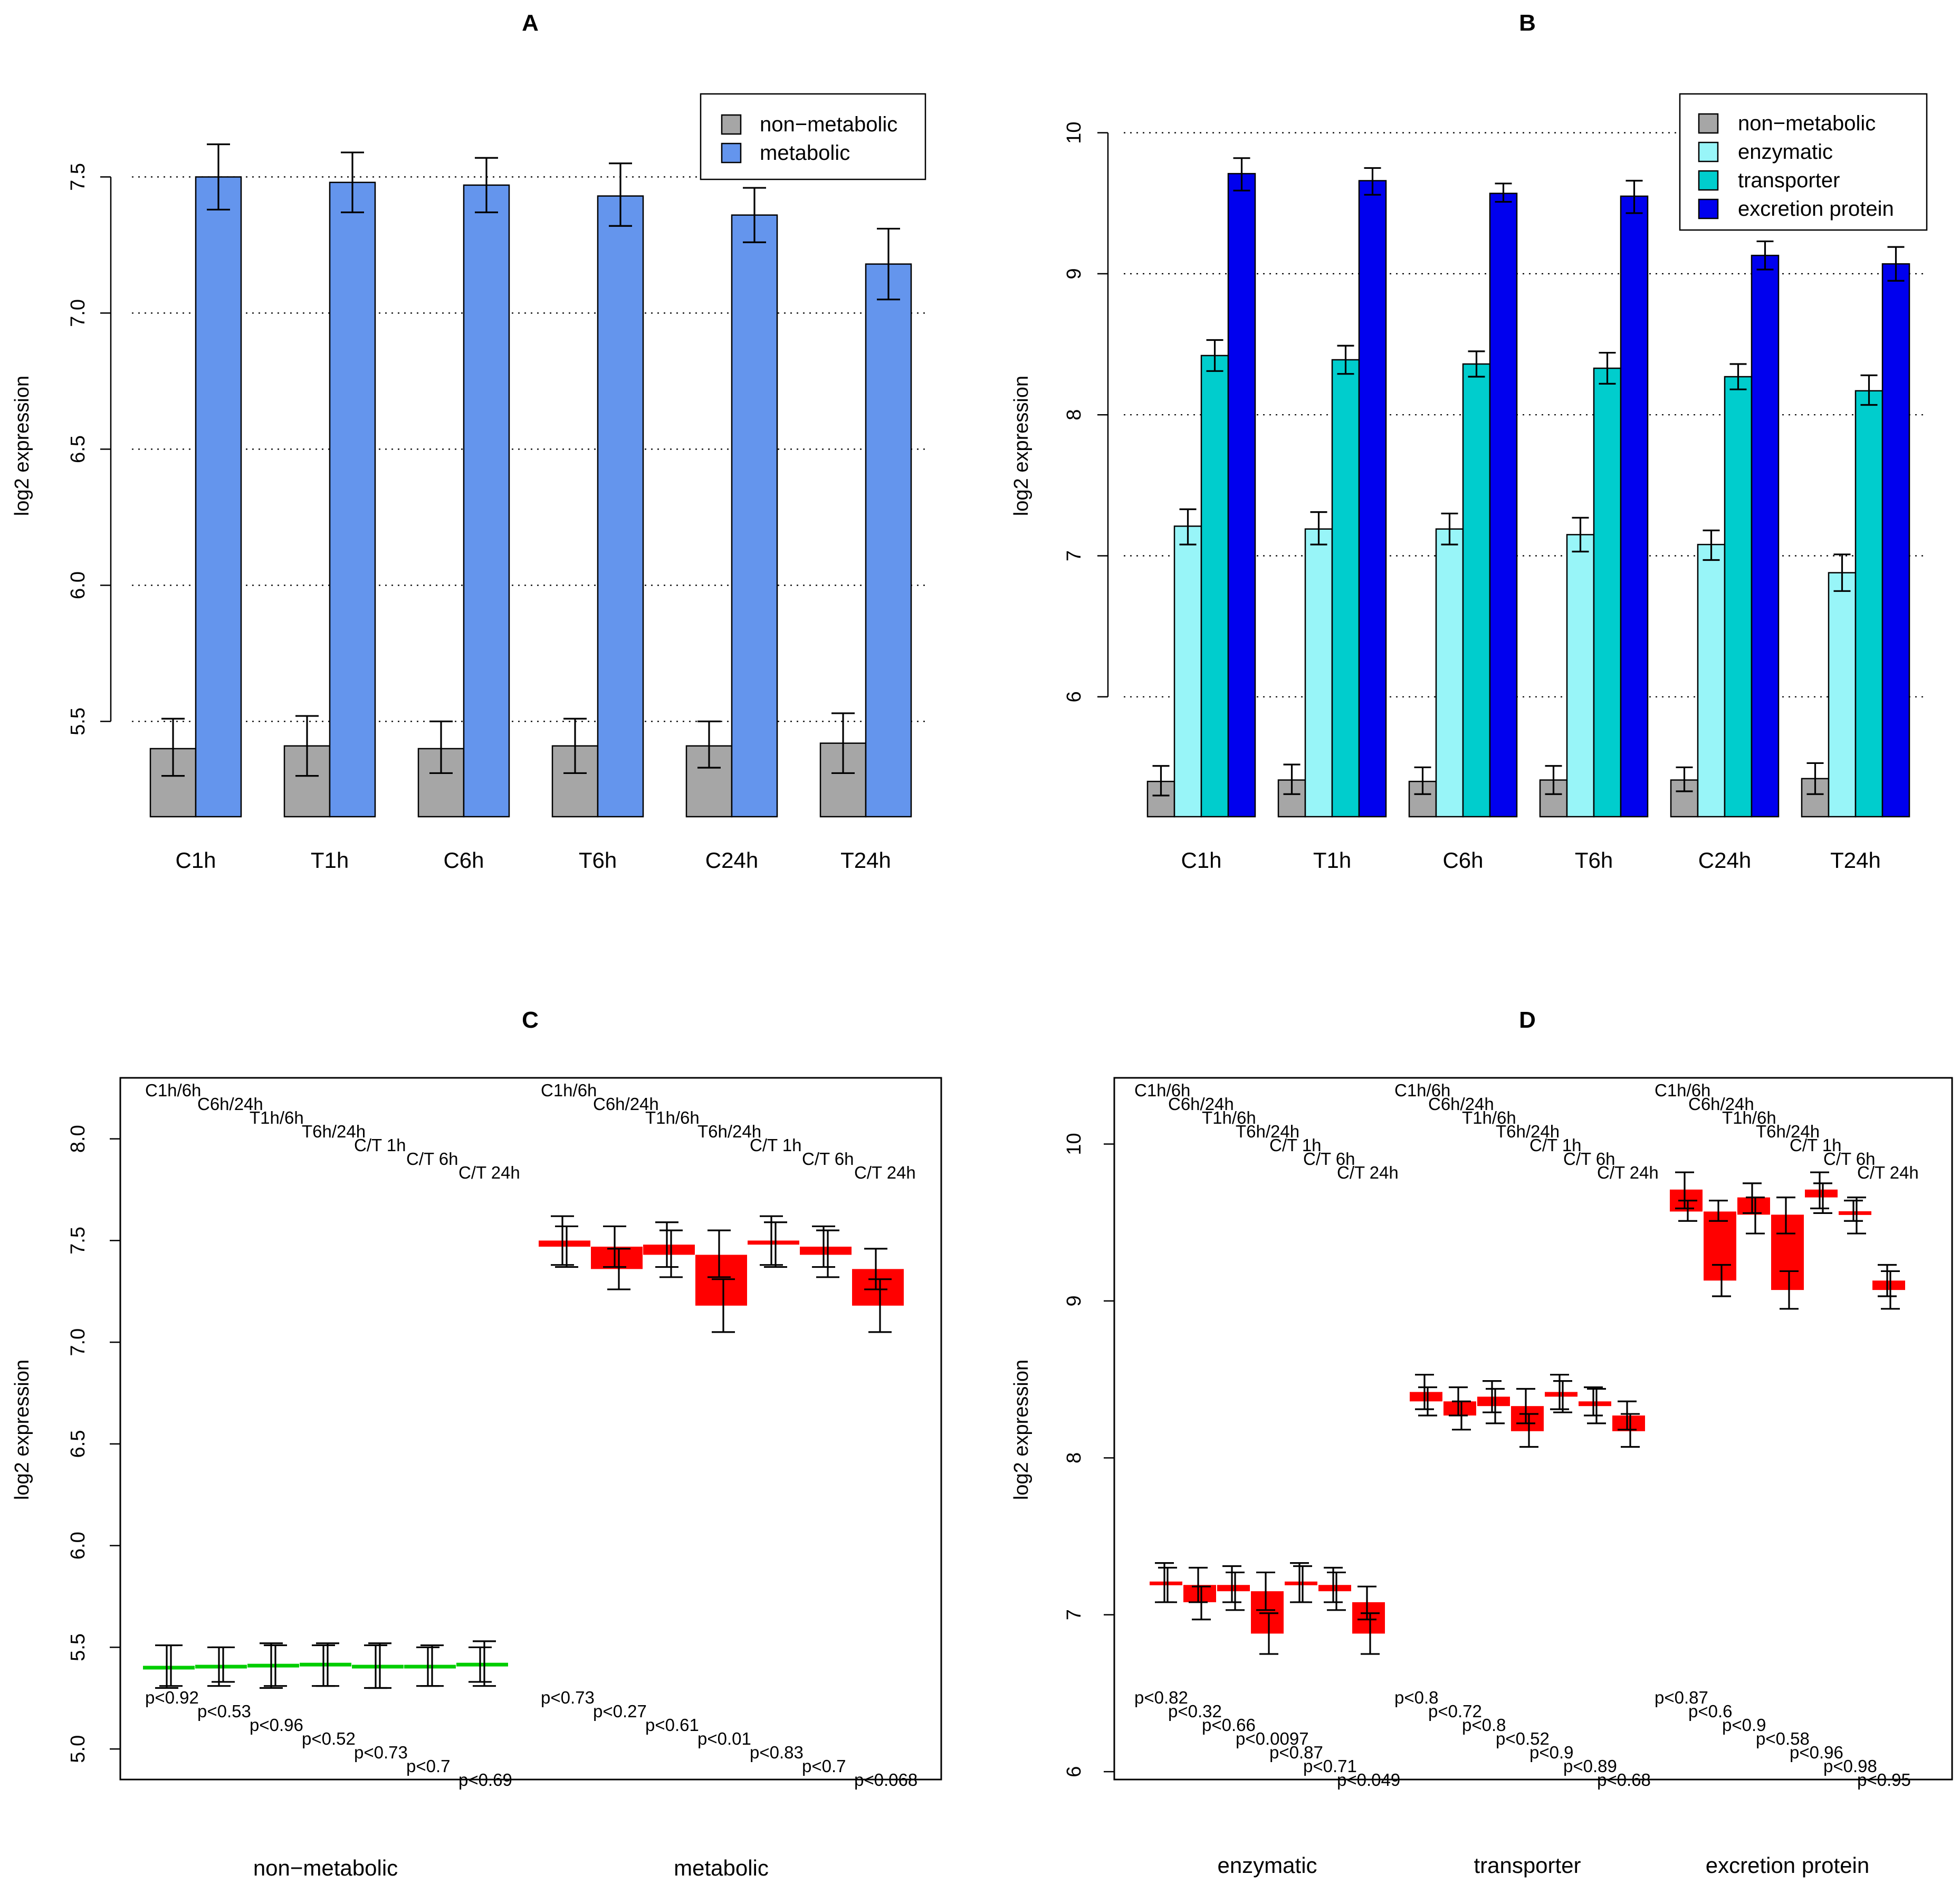  I want to click on panel-c-errorbar-a-non-metabolic-t1h-6h, so click(271, 1665).